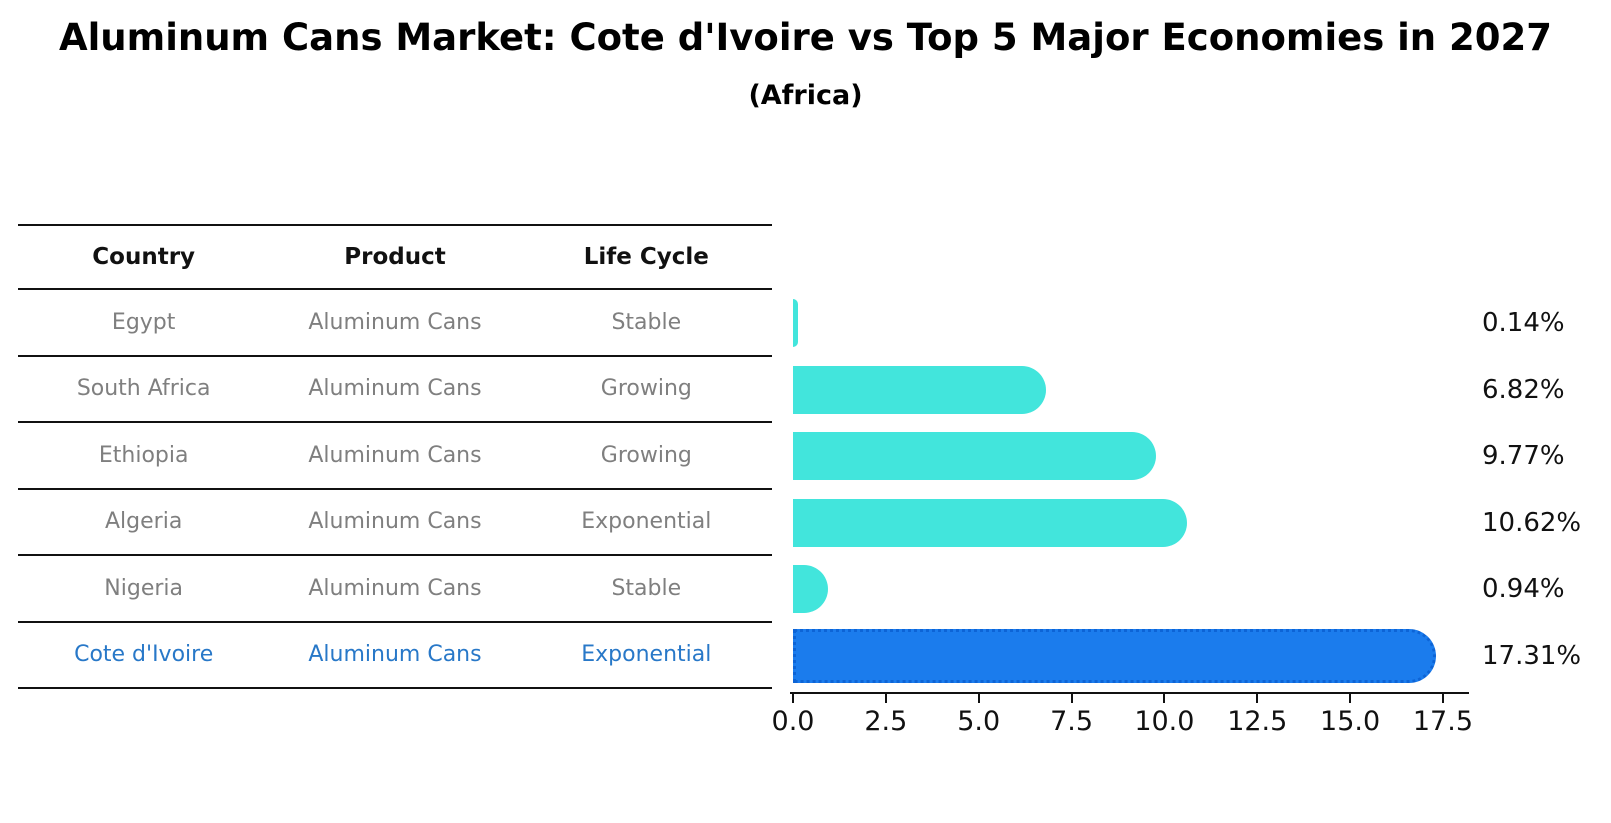 This screenshot has height=823, width=1611. Describe the element at coordinates (1164, 721) in the screenshot. I see `x-tick-label: 10.0` at that location.